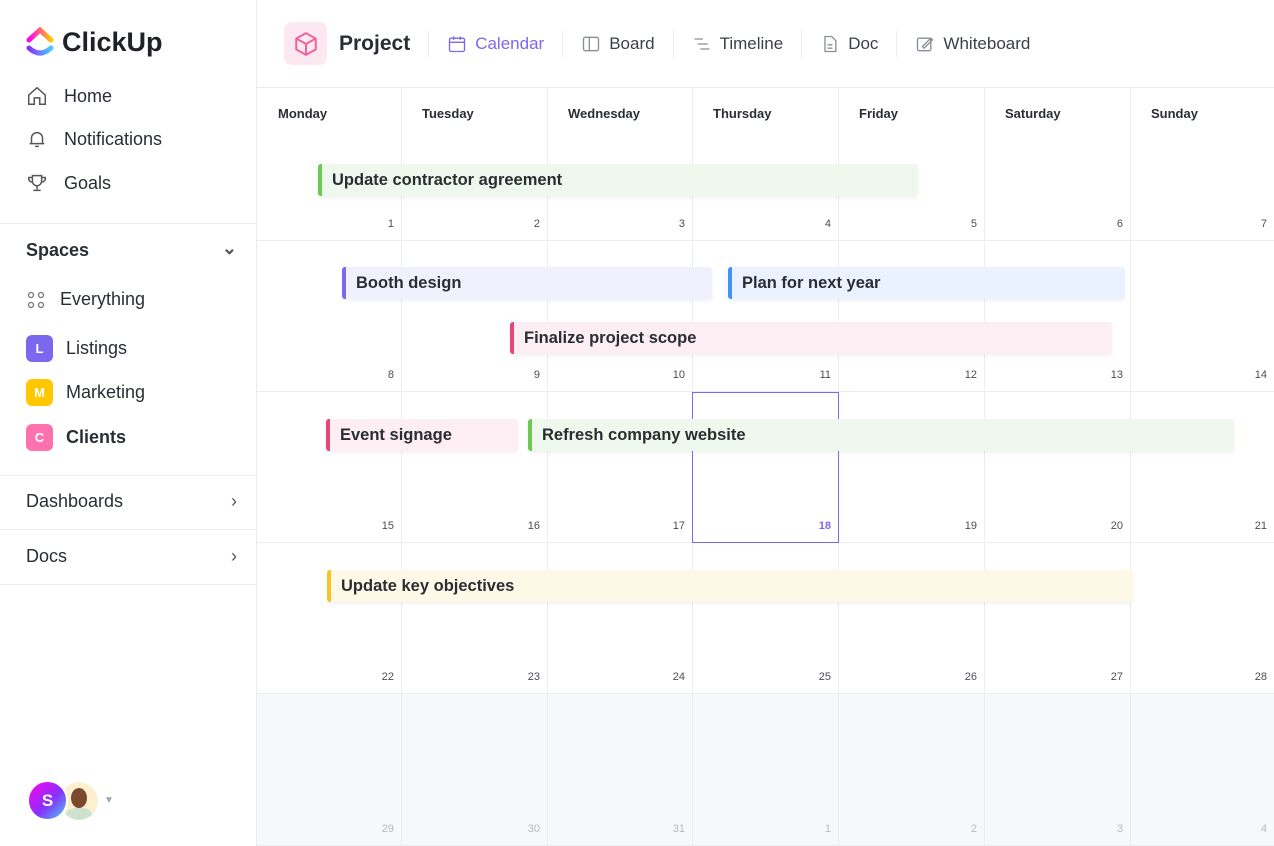 This screenshot has width=1274, height=846. Describe the element at coordinates (36, 299) in the screenshot. I see `grid-dots-icon` at that location.